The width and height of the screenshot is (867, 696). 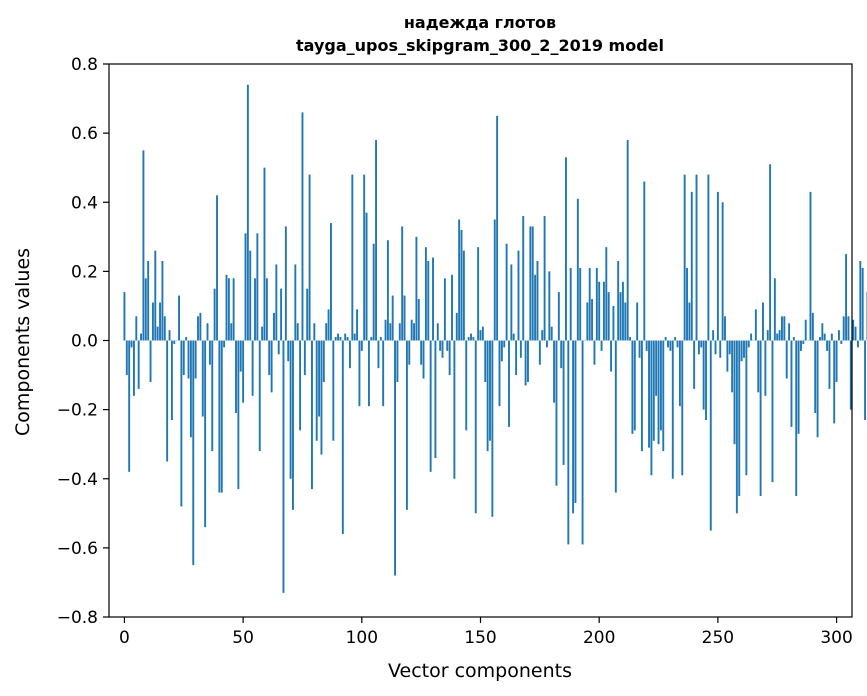 I want to click on x-tick-label: 300, so click(x=836, y=638).